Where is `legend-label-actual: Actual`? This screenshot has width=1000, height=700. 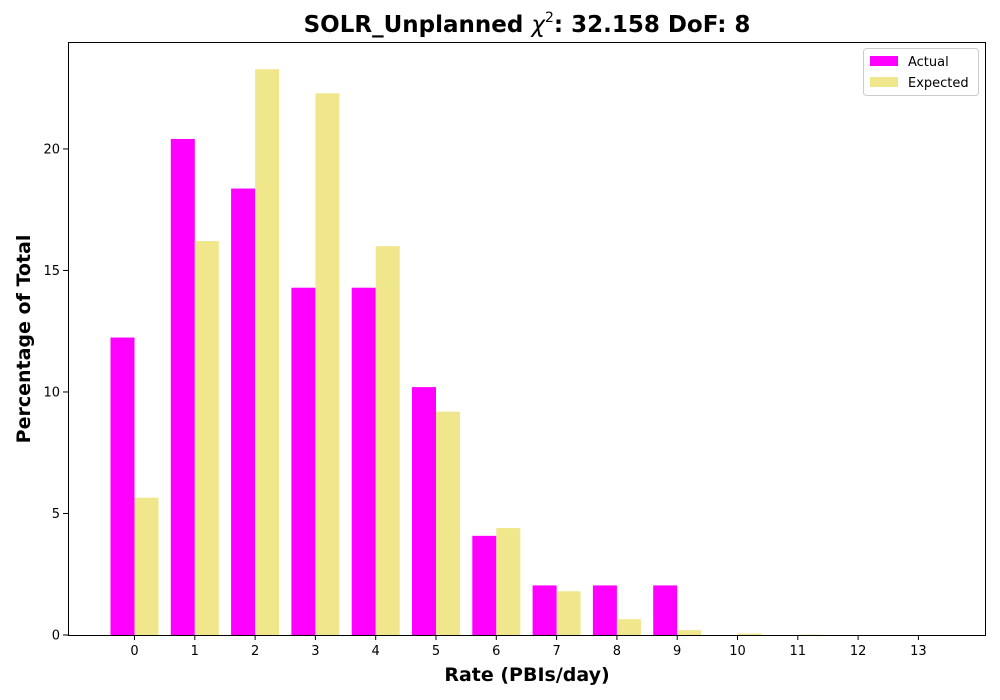 legend-label-actual: Actual is located at coordinates (928, 62).